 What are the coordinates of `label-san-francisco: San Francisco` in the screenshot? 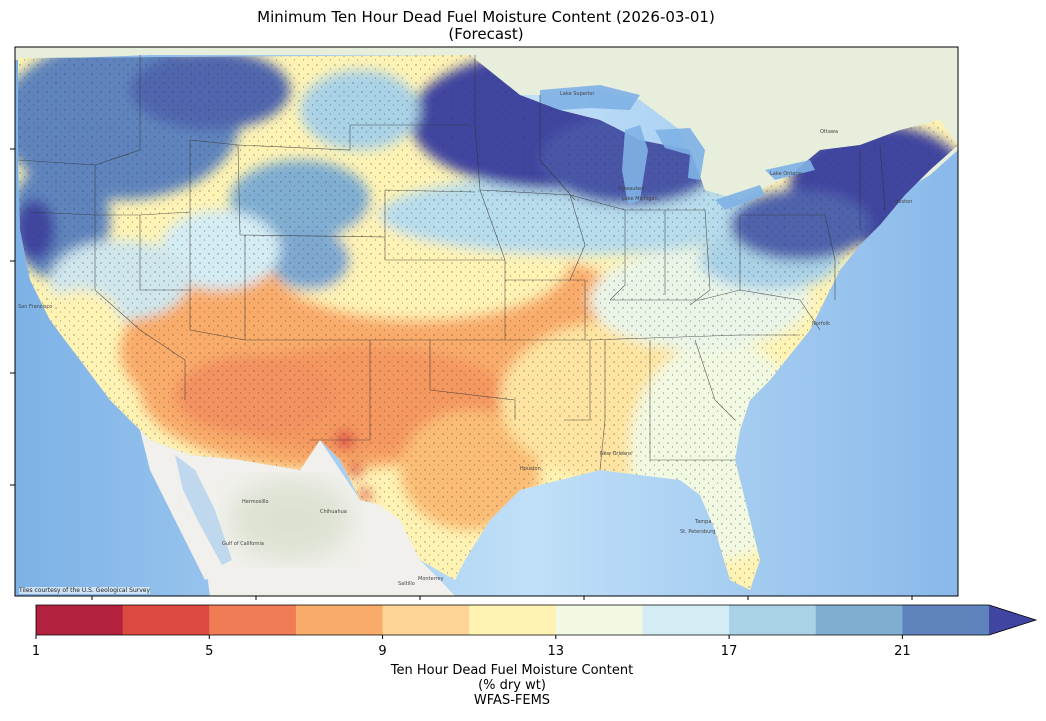 It's located at (35, 307).